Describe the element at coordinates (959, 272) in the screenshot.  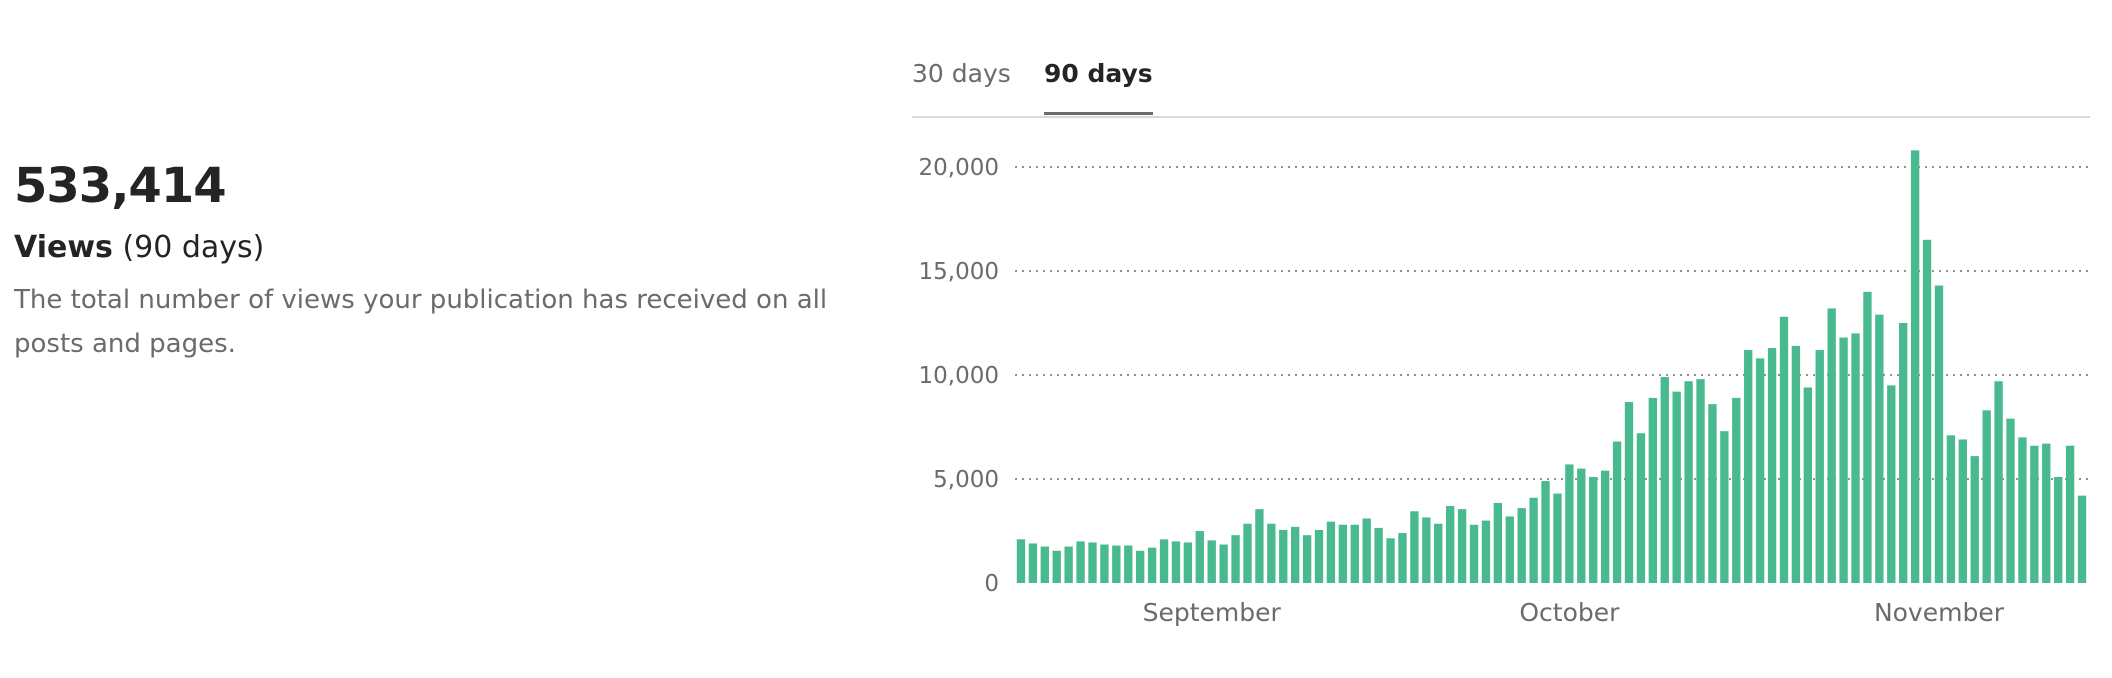
I see `y-tick-label: 15,000` at that location.